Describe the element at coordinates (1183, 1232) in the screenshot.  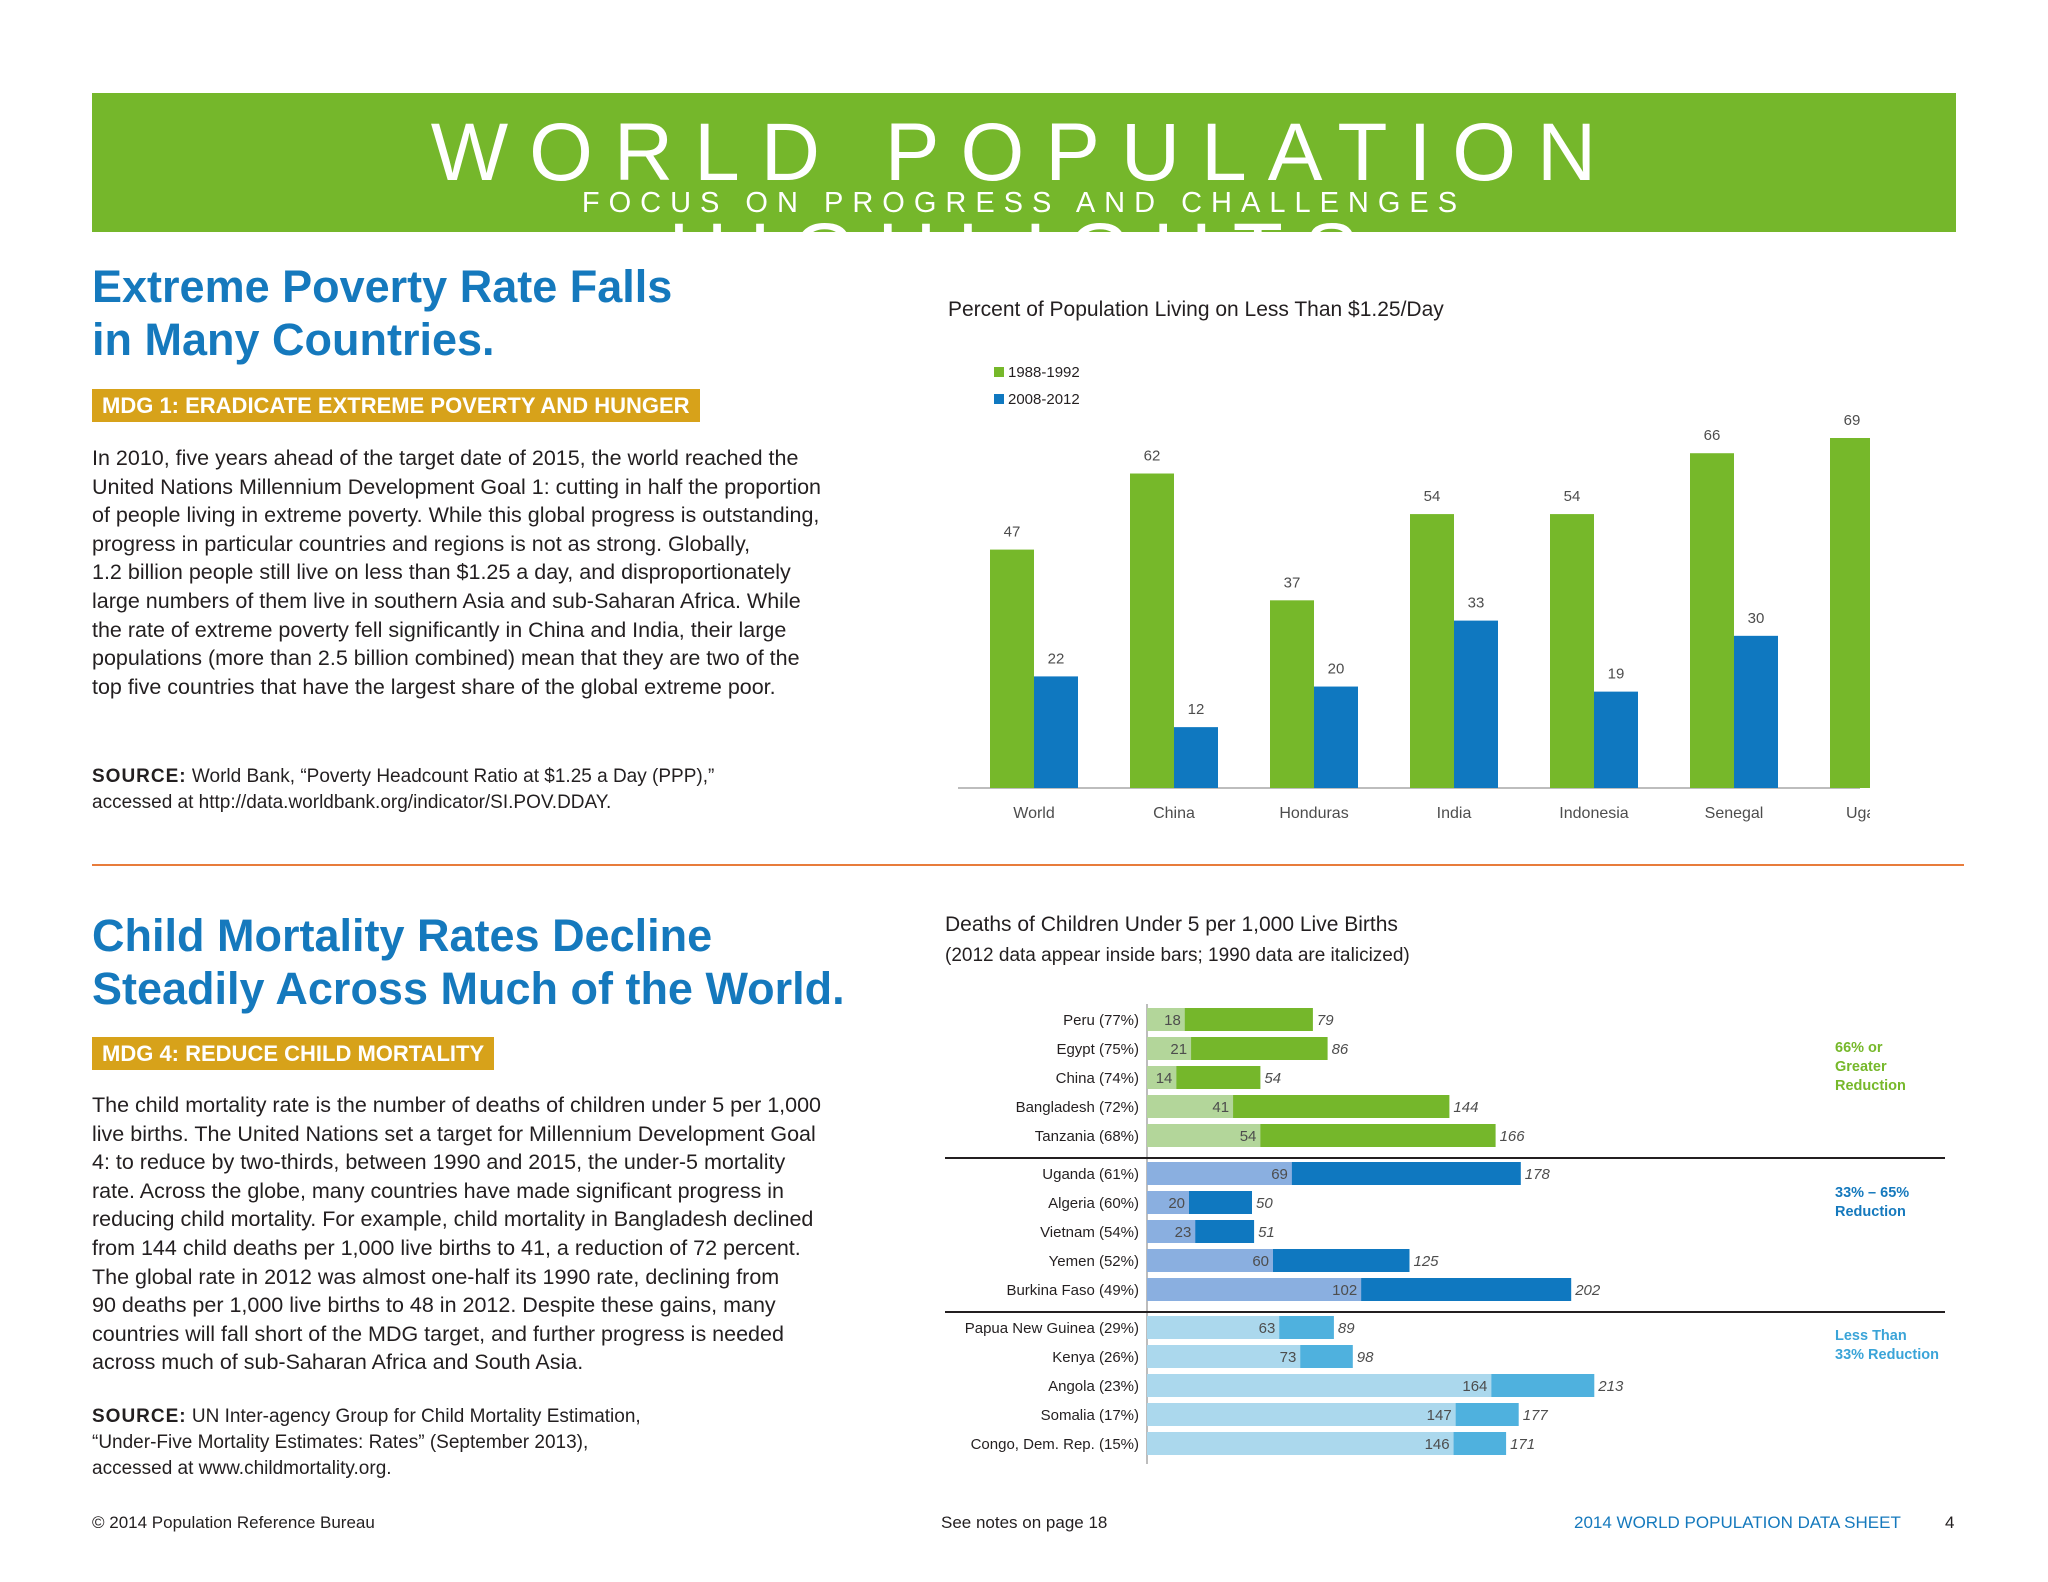
I see `data-label-2012: 23` at that location.